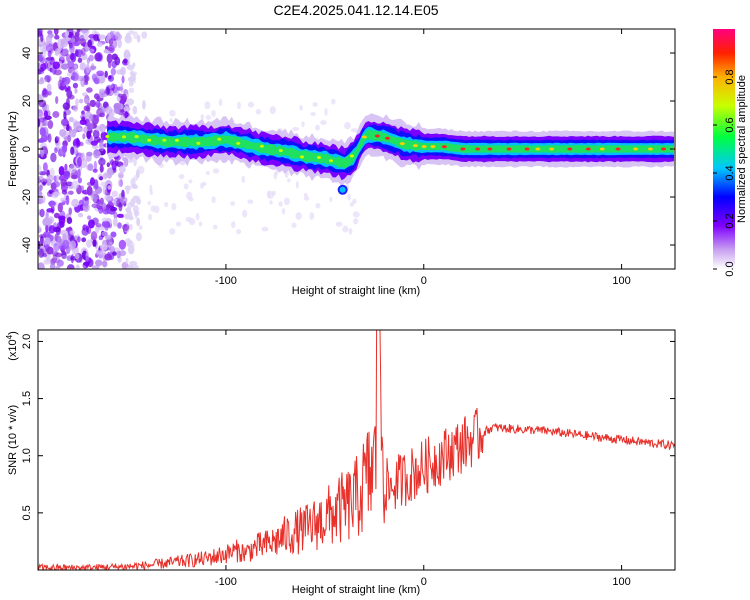  I want to click on snr-y-tick-label: 1.0, so click(27, 455).